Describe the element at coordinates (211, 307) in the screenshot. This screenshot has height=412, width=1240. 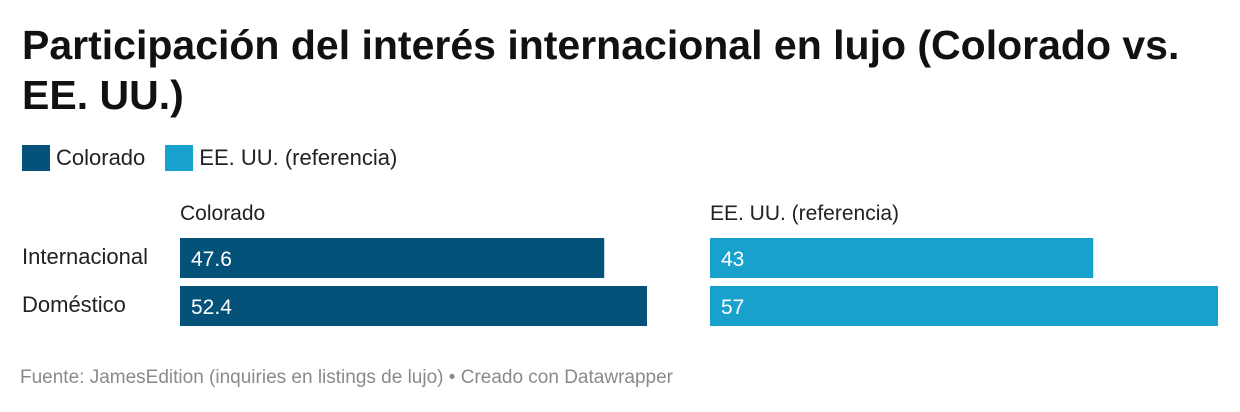
I see `data-label-0-1: 52.4` at that location.